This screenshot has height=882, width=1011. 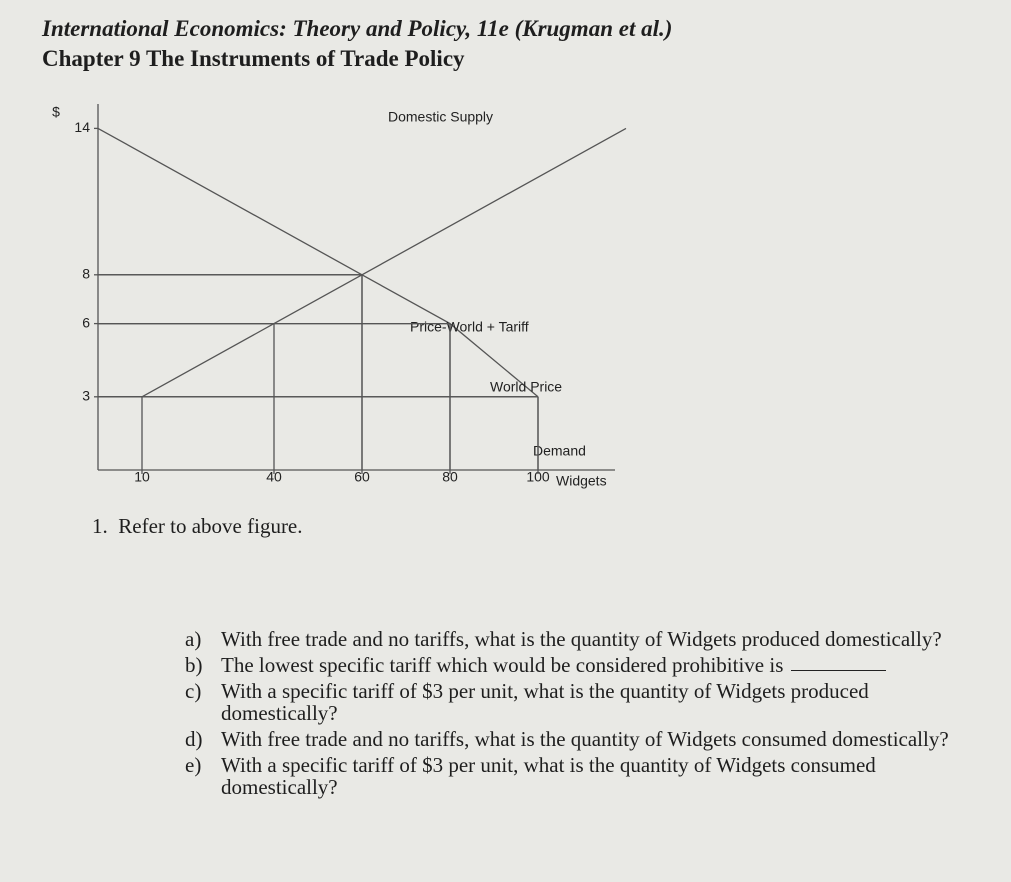 I want to click on item-letter: a), so click(x=193, y=639).